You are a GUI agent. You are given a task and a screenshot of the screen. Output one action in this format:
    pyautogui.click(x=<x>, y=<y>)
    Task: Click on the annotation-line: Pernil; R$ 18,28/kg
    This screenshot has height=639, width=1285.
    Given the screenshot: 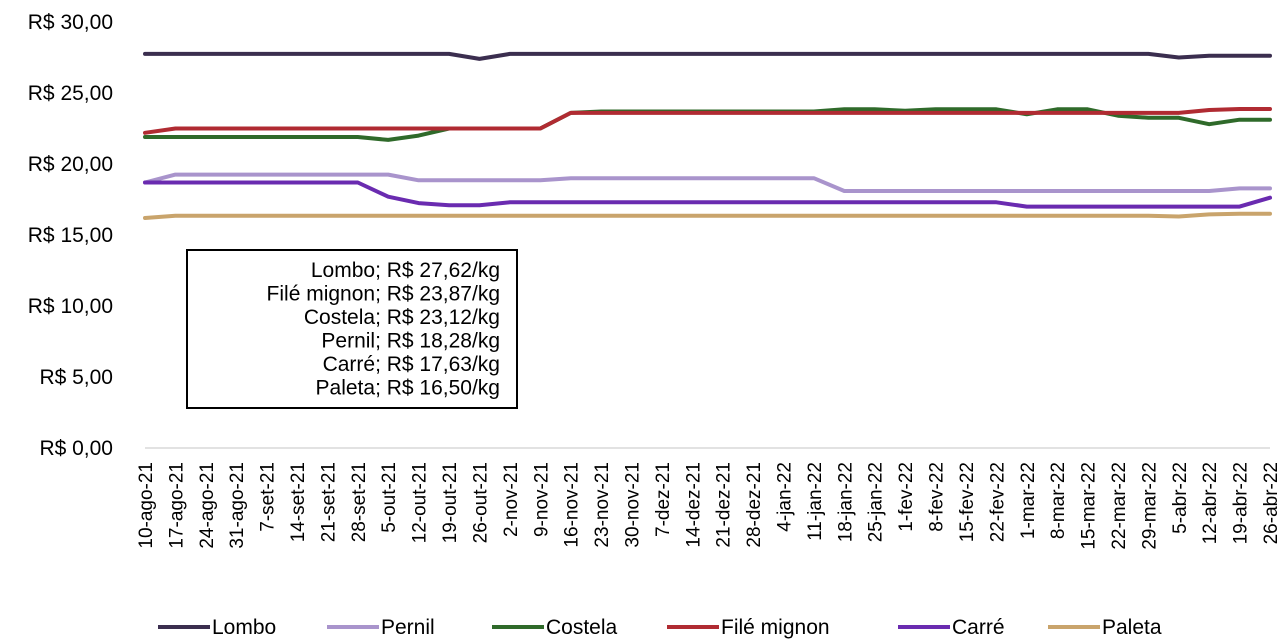 What is the action you would take?
    pyautogui.click(x=410, y=341)
    